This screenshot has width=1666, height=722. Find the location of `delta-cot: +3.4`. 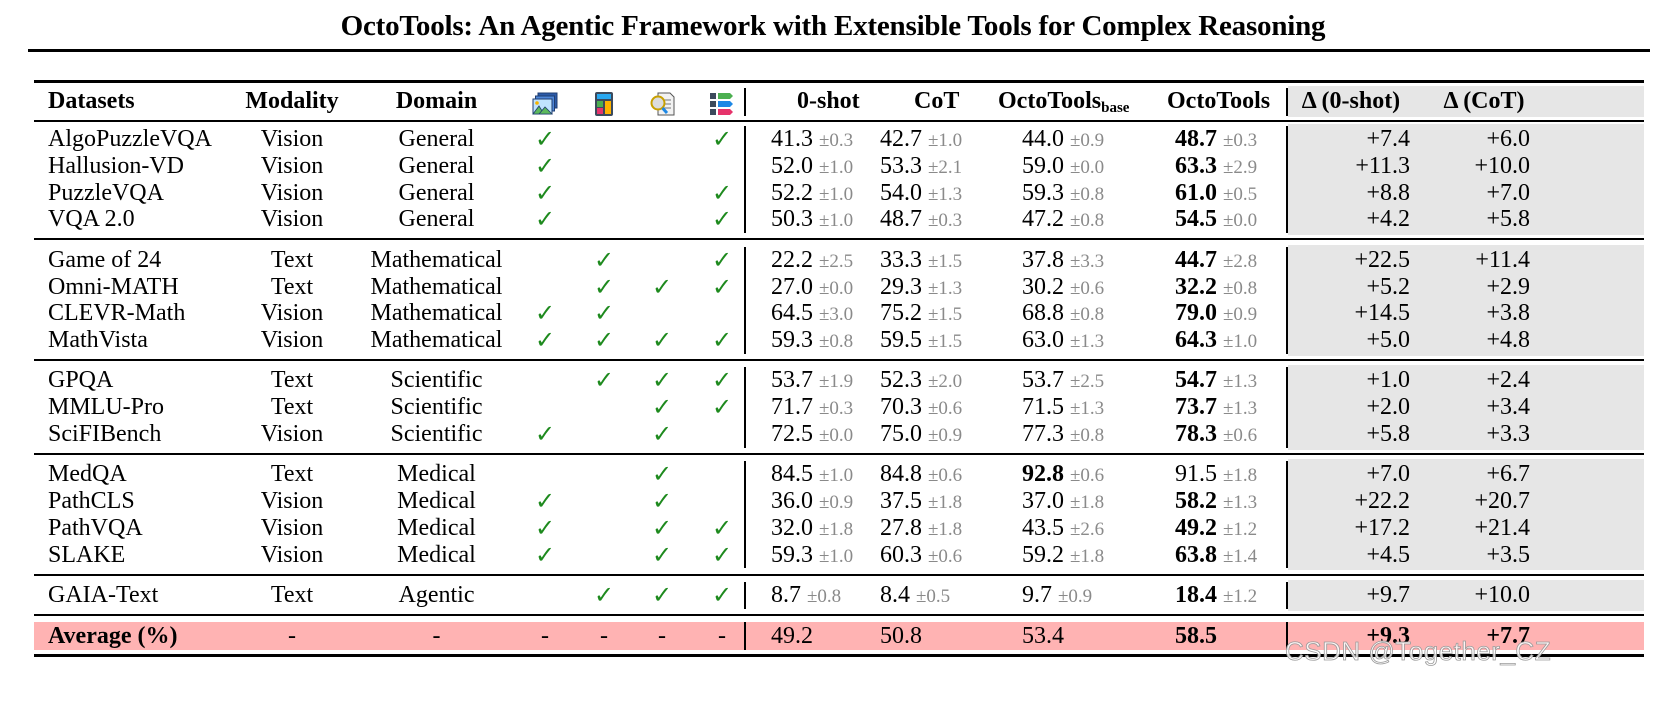

delta-cot: +3.4 is located at coordinates (1508, 407).